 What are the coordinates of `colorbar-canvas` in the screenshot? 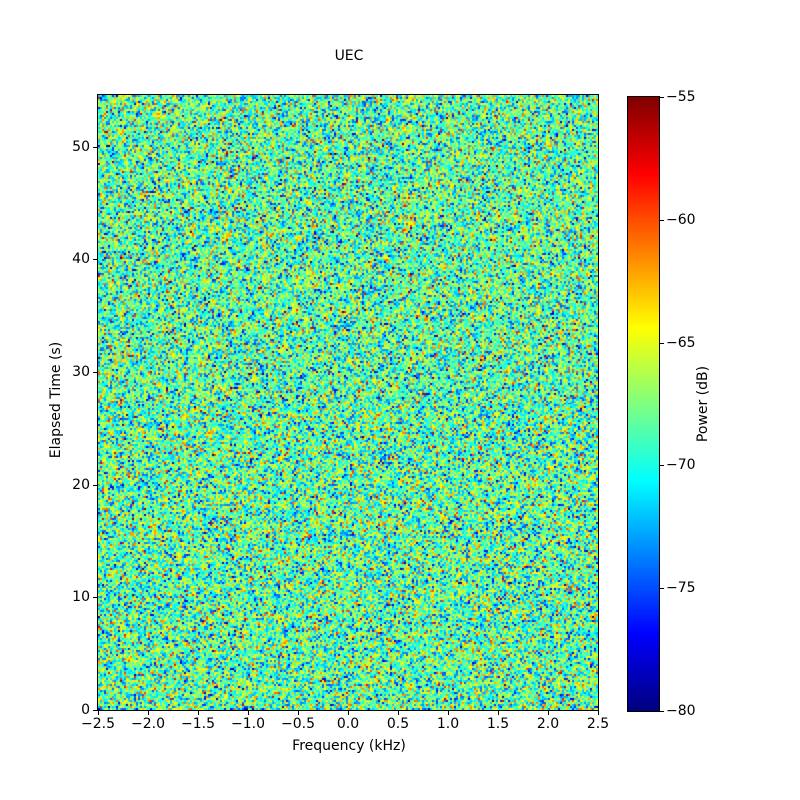 It's located at (643, 404).